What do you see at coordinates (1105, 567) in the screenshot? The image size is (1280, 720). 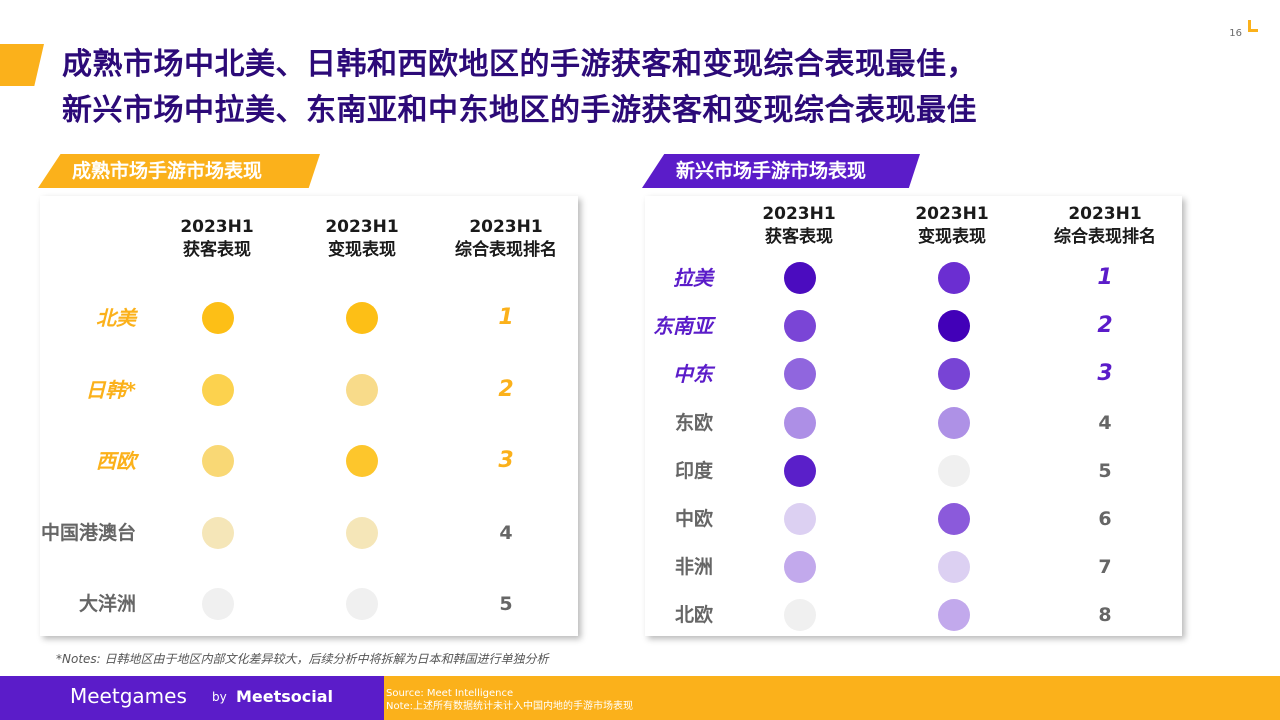 I see `rank-value: 7` at bounding box center [1105, 567].